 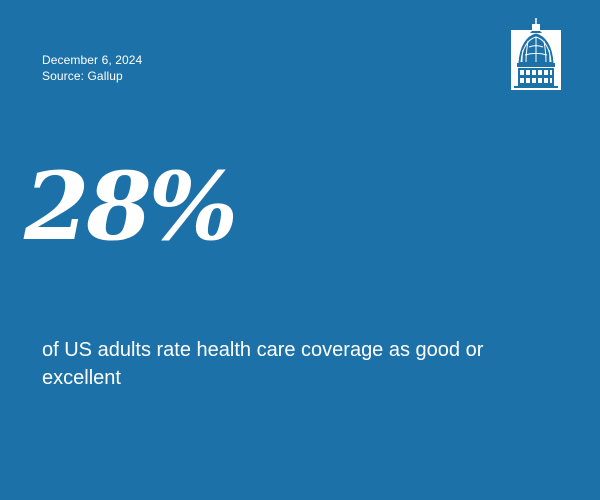 What do you see at coordinates (536, 54) in the screenshot?
I see `capitol-dome-icon` at bounding box center [536, 54].